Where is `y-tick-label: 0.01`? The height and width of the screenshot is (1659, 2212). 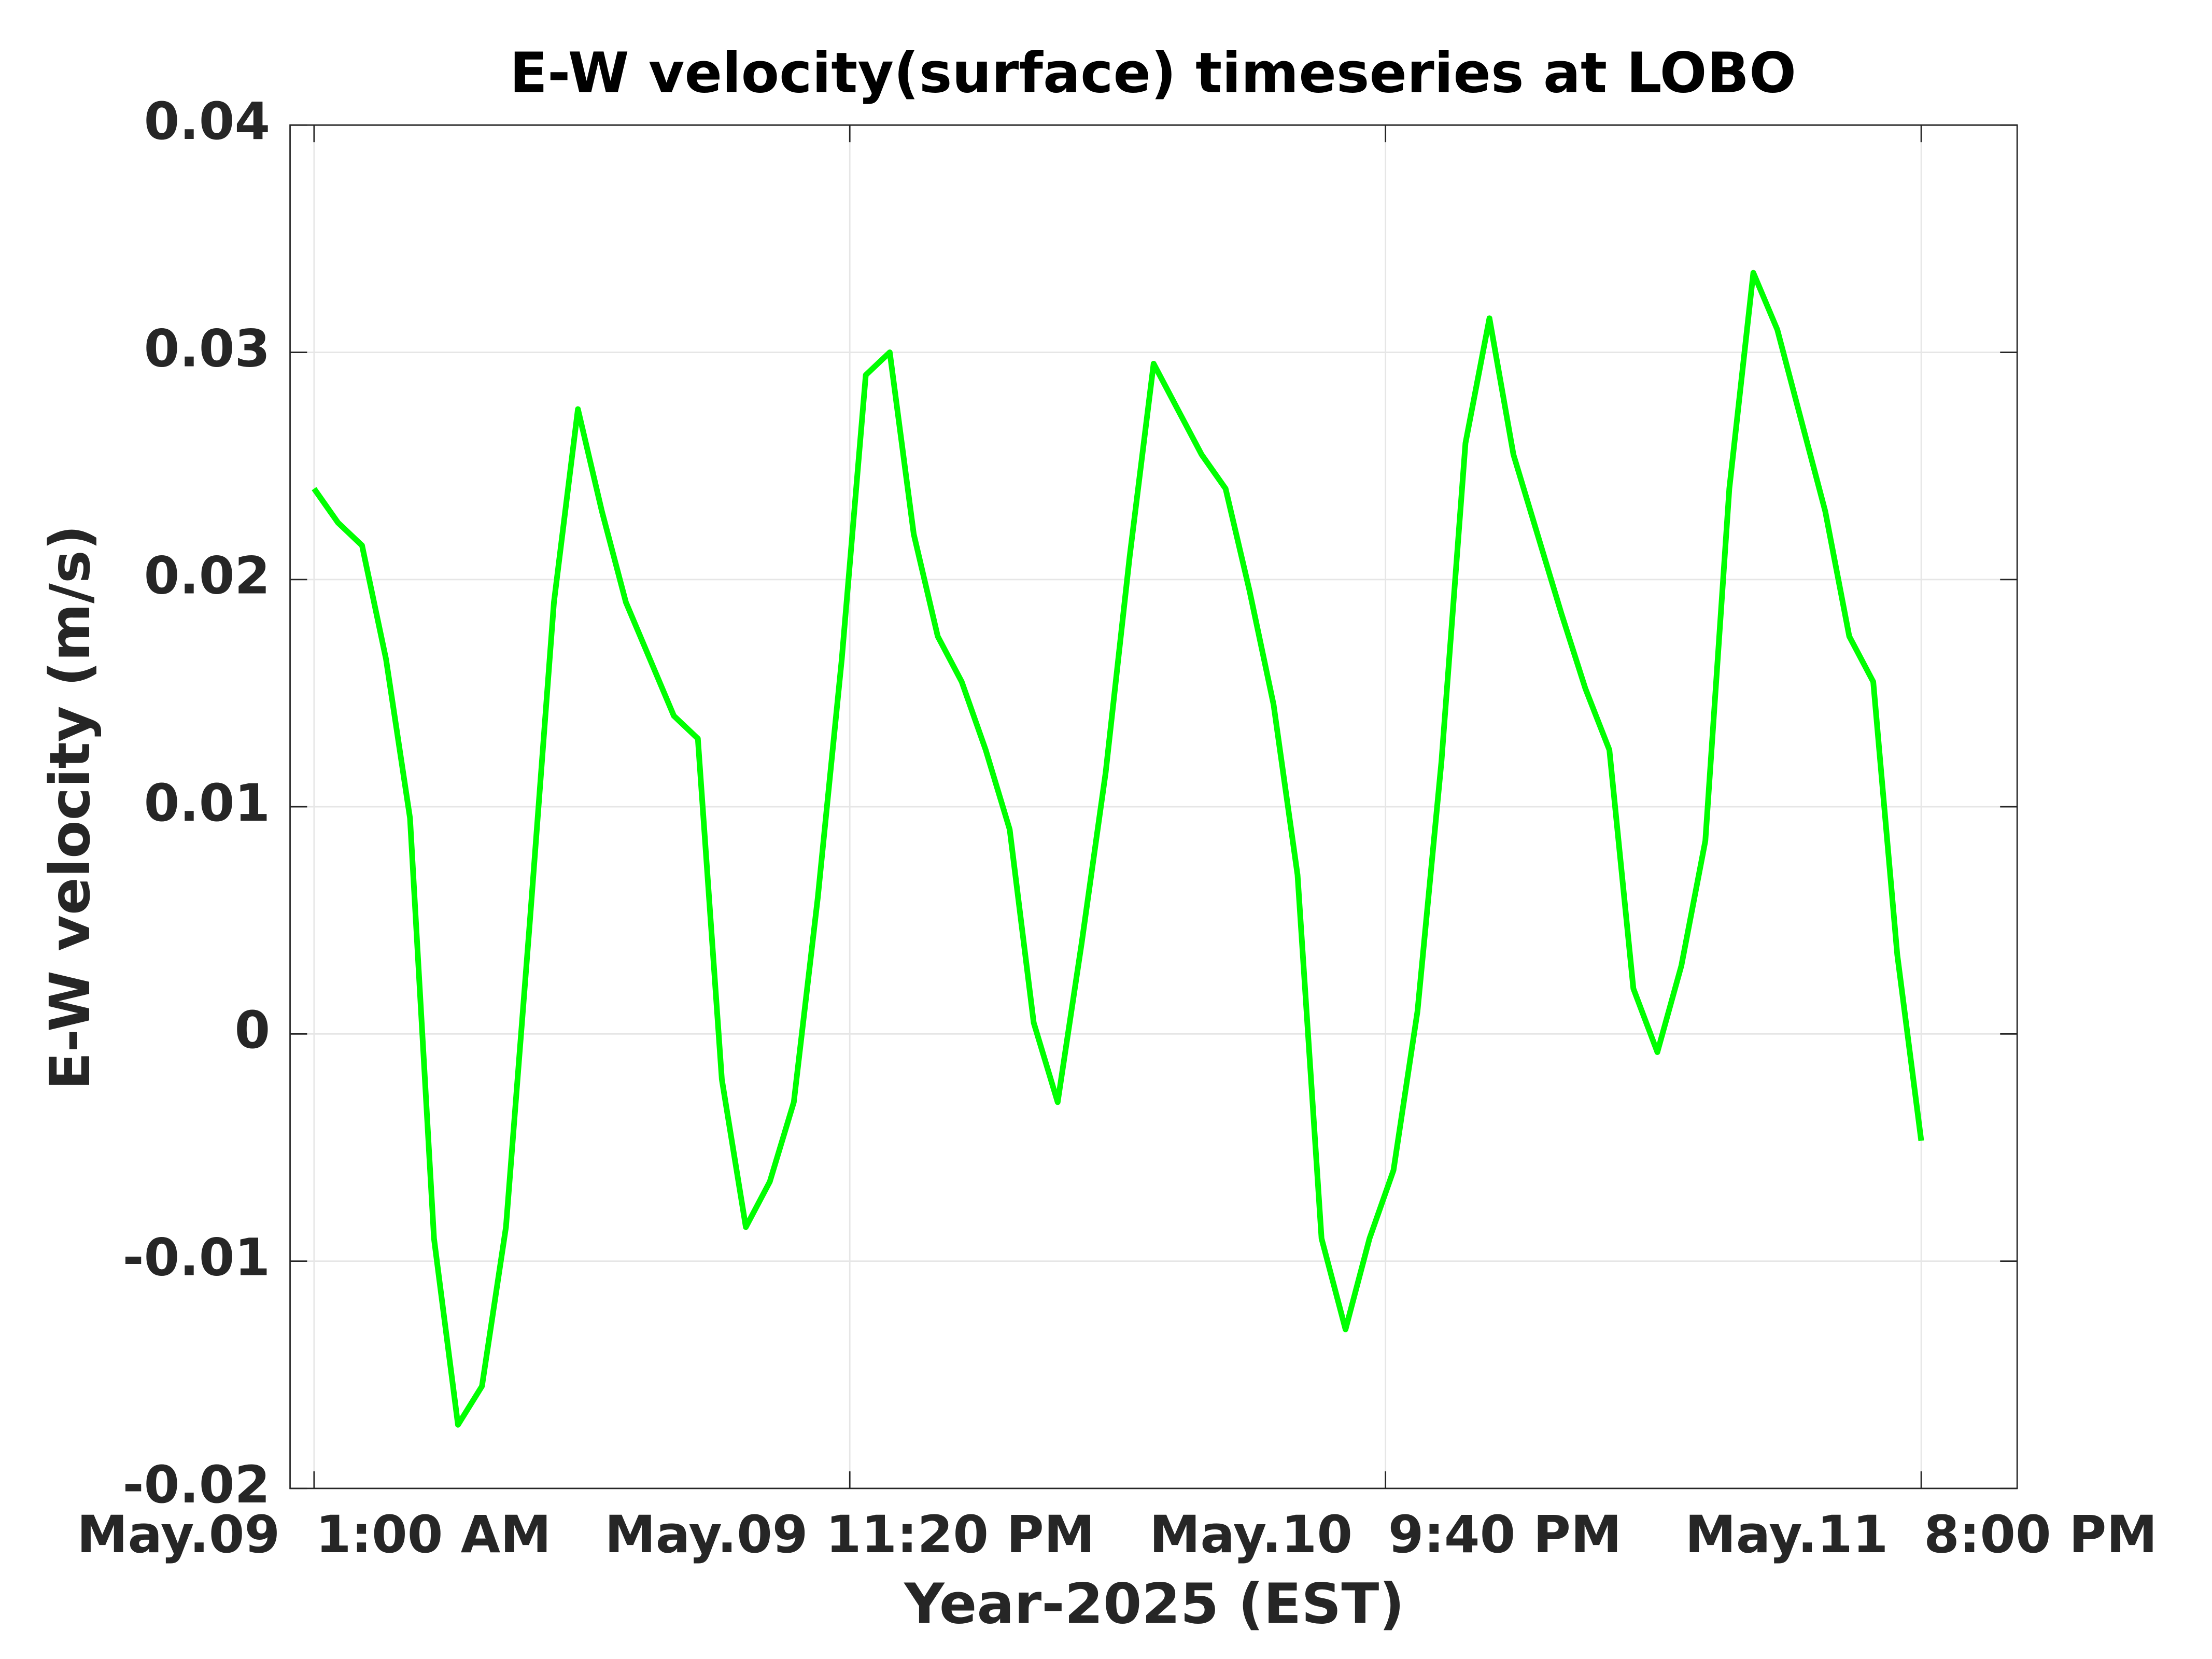
y-tick-label: 0.01 is located at coordinates (207, 803).